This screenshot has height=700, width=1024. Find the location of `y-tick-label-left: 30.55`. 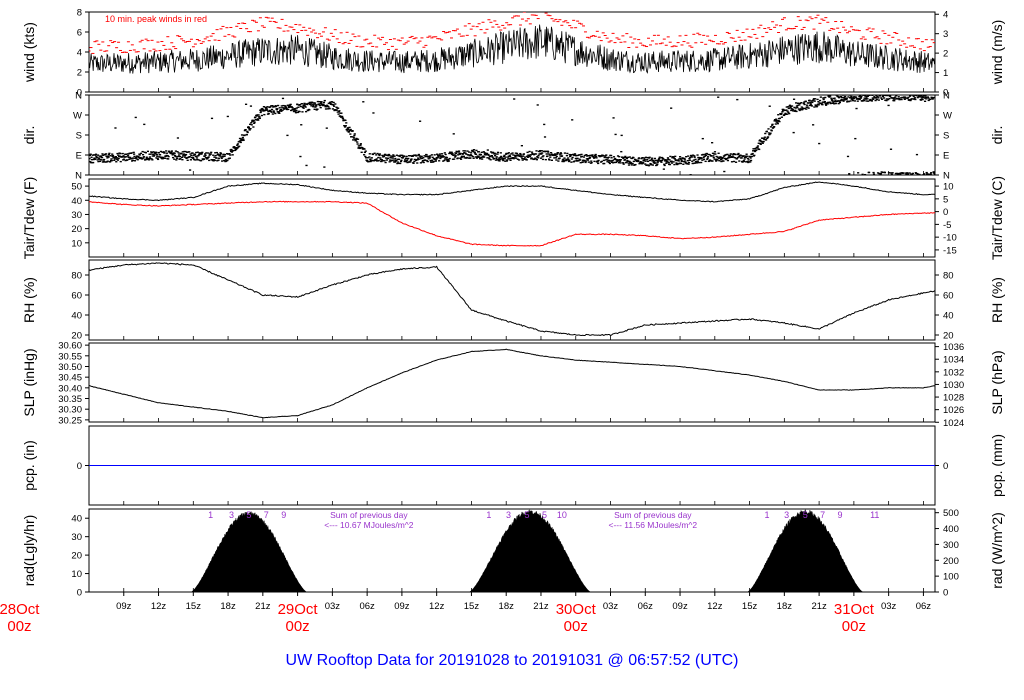

y-tick-label-left: 30.55 is located at coordinates (70, 356).